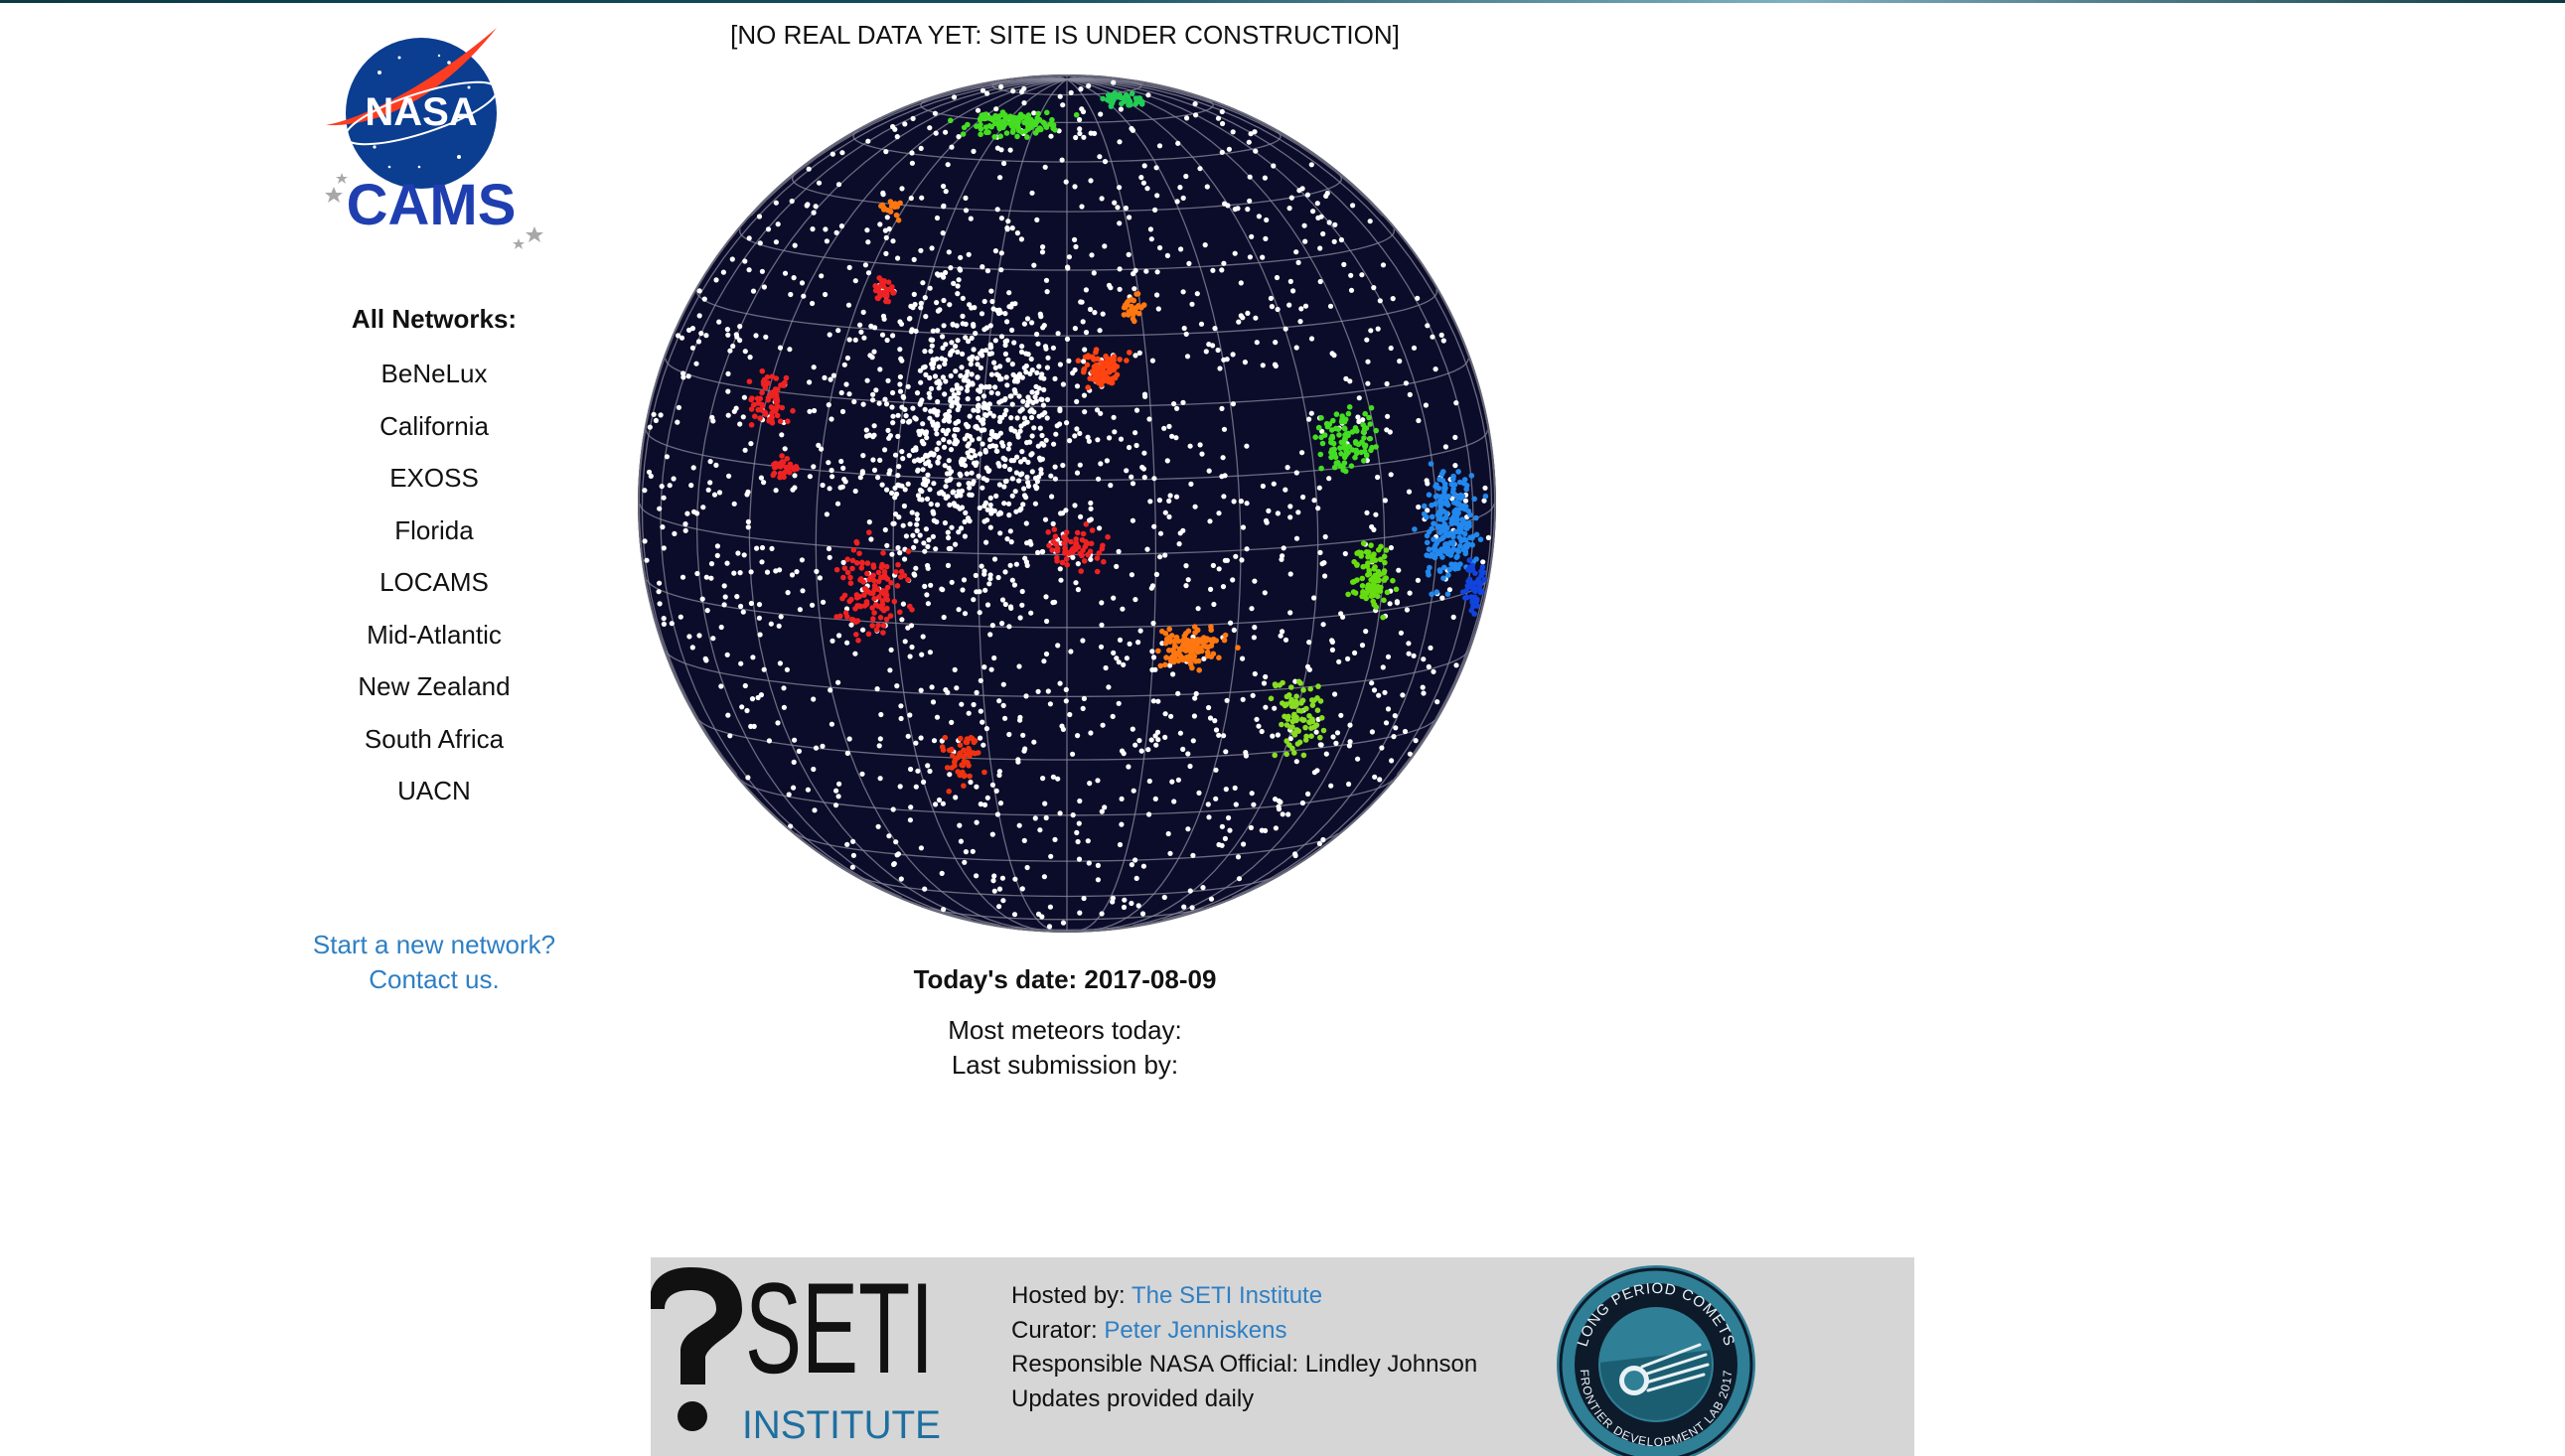 Image resolution: width=2565 pixels, height=1456 pixels. Describe the element at coordinates (434, 944) in the screenshot. I see `start-network-link: Start a new network?` at that location.